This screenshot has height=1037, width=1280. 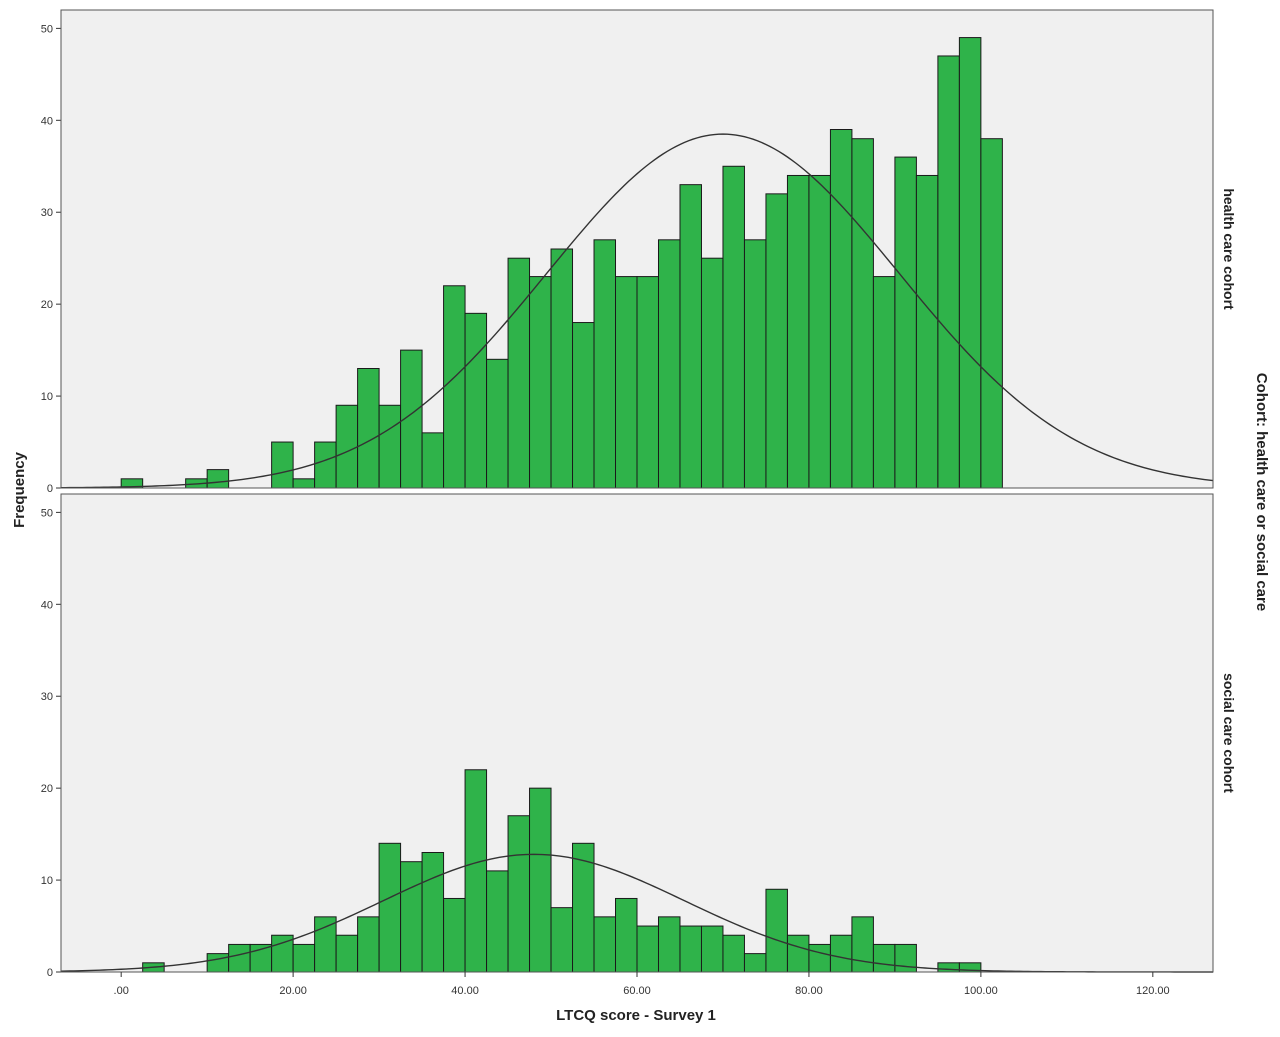 I want to click on normal-curve, so click(x=637, y=913).